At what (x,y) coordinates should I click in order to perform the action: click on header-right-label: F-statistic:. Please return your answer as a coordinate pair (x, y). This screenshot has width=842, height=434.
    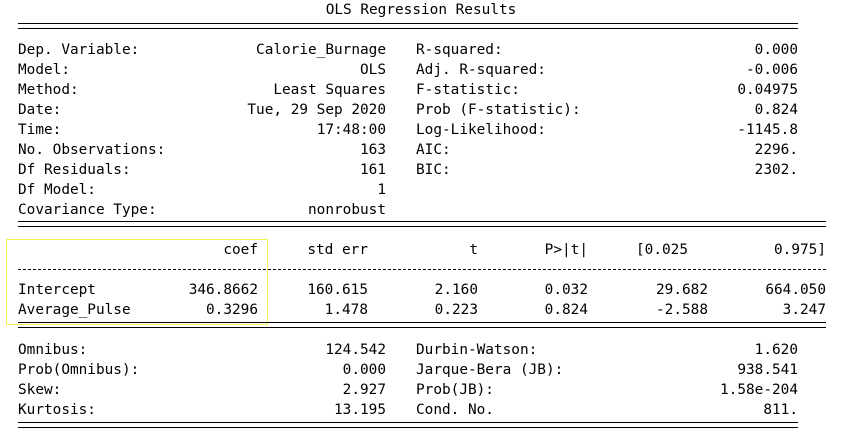
    Looking at the image, I should click on (468, 90).